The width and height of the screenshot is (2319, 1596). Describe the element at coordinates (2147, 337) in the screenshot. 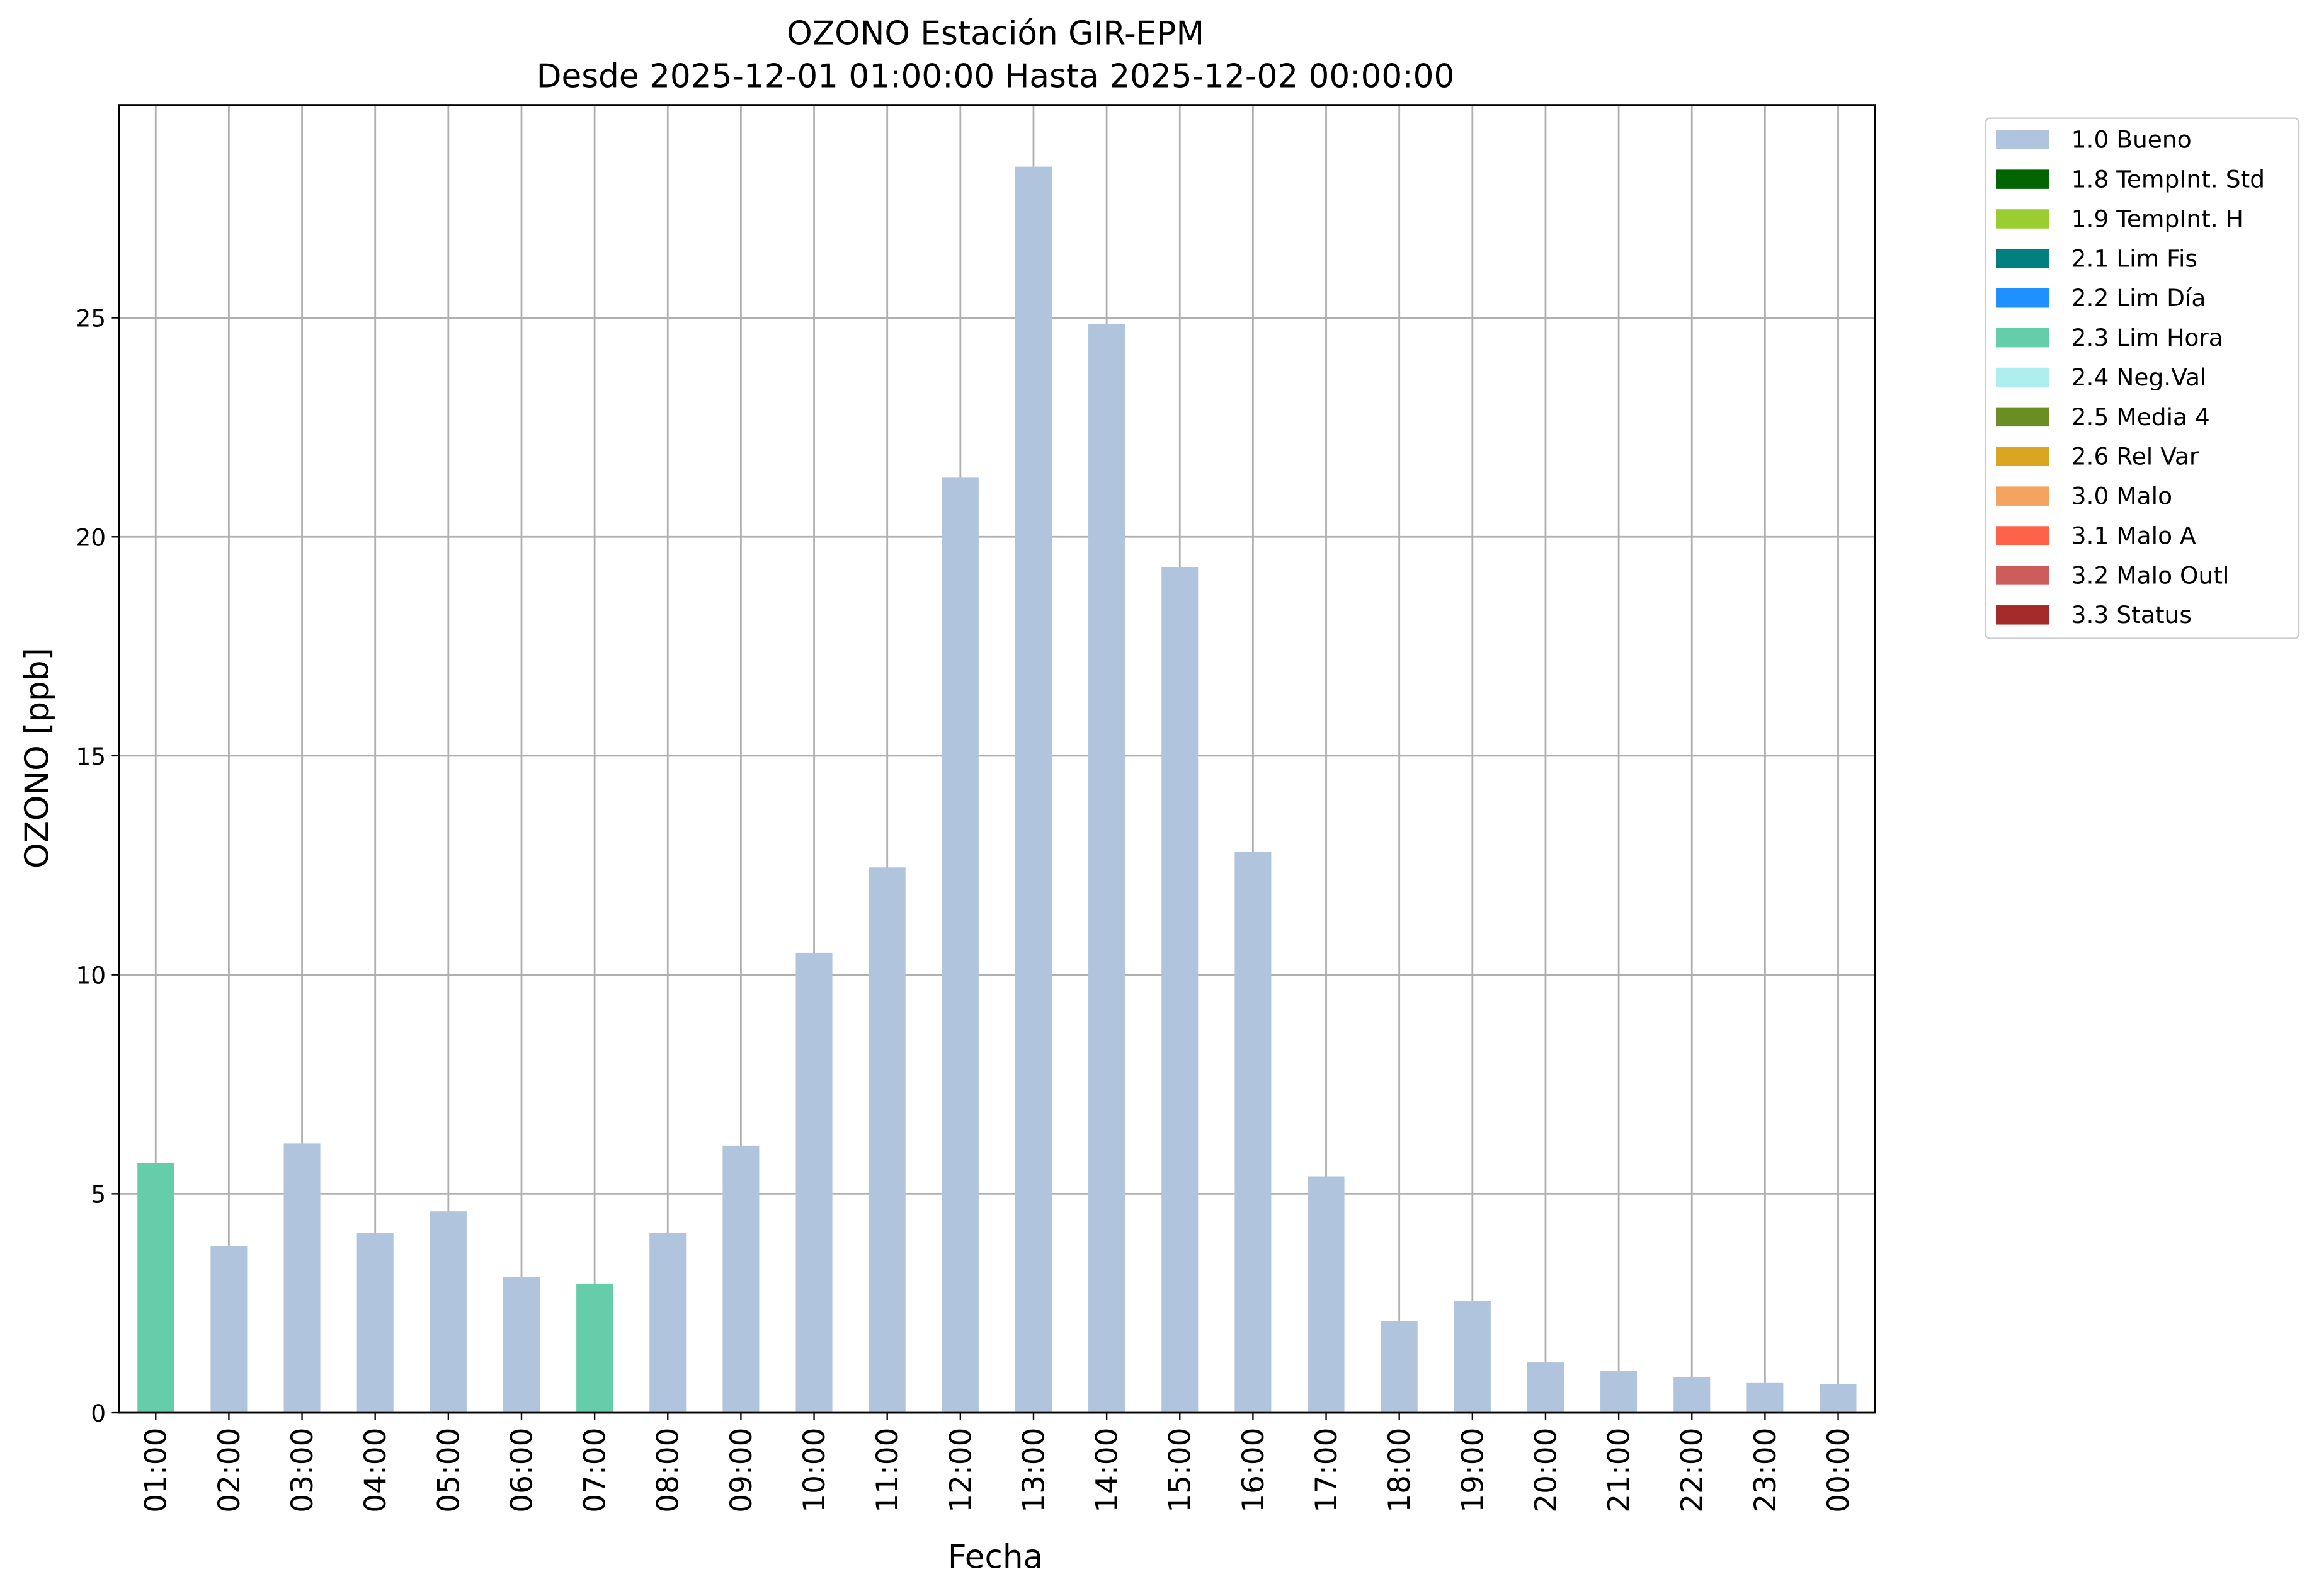

I see `legend-label: 2.3 Lim Hora` at that location.